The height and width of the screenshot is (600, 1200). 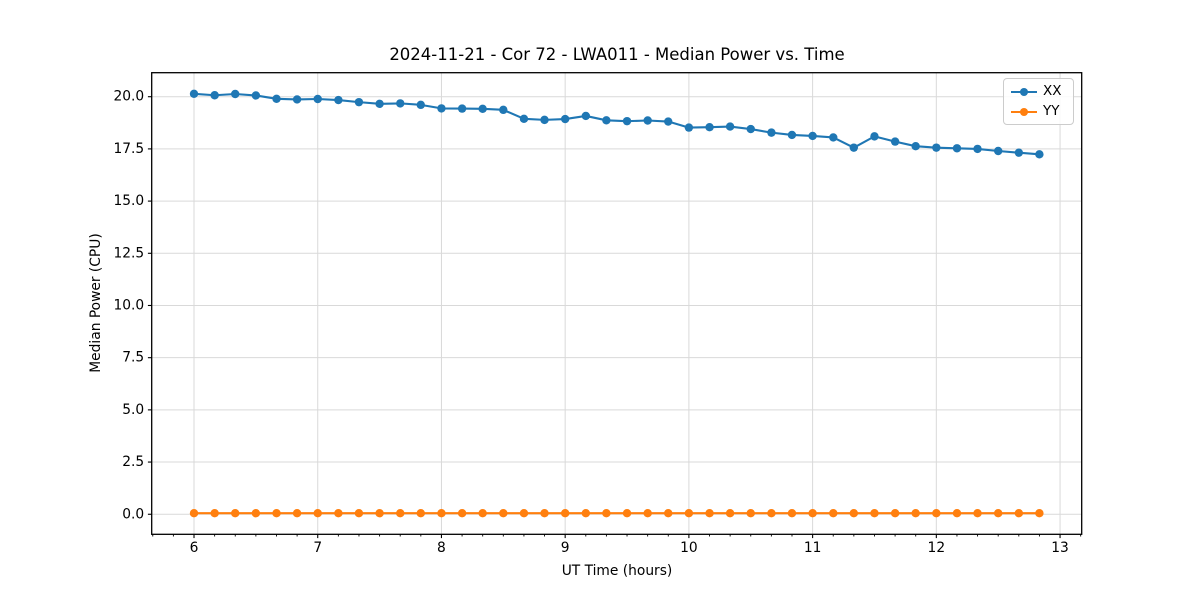 I want to click on x-tick-label: 9, so click(x=565, y=548).